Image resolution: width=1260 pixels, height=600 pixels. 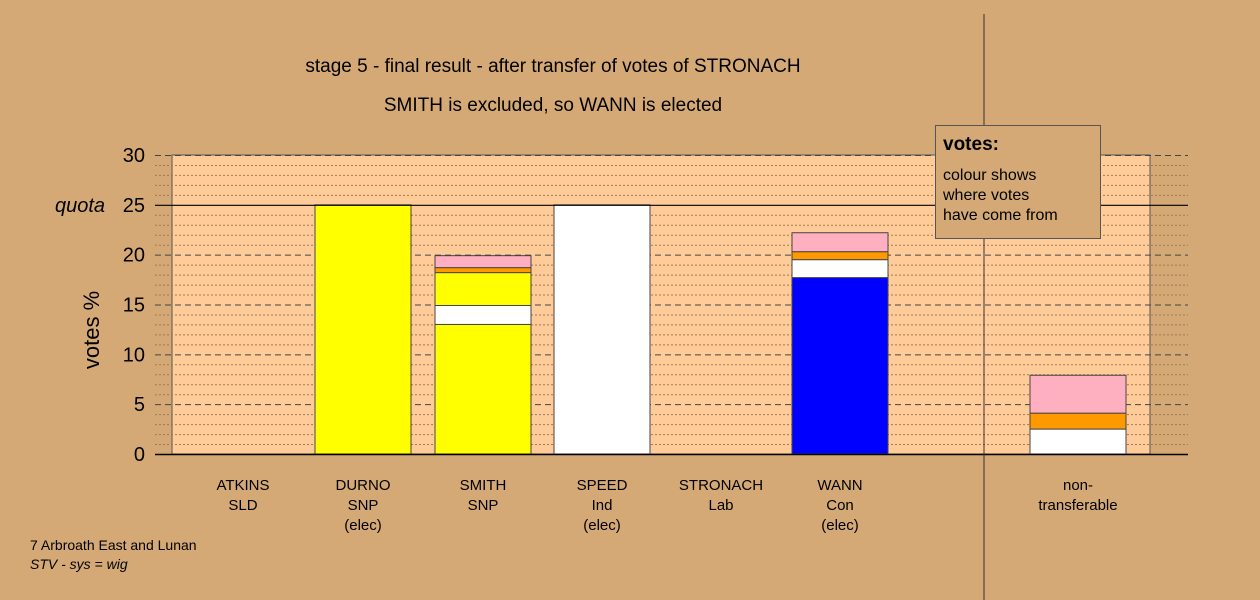 I want to click on category-label-name: non-, so click(x=1078, y=485).